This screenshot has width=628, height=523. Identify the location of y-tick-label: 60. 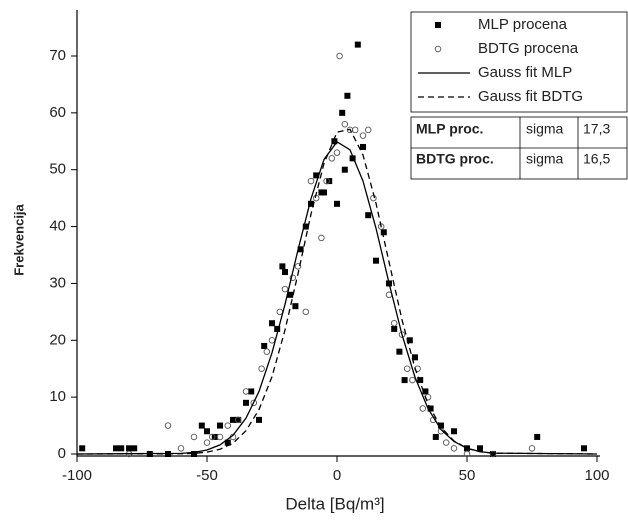
(57, 112).